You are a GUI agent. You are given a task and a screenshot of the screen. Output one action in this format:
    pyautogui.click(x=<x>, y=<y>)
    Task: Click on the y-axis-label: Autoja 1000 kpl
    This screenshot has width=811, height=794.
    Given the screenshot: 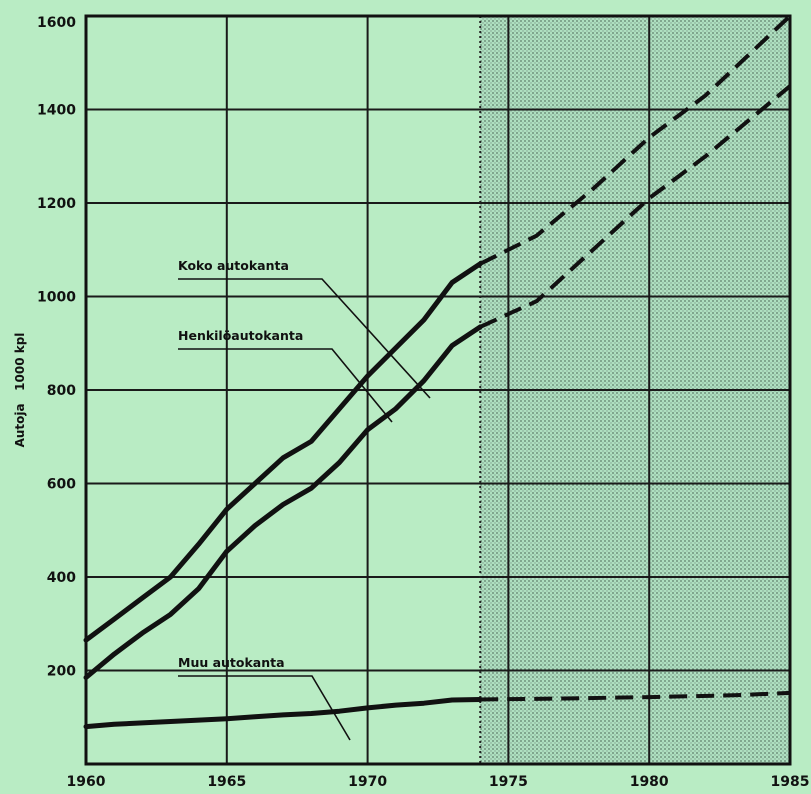 What is the action you would take?
    pyautogui.click(x=20, y=390)
    